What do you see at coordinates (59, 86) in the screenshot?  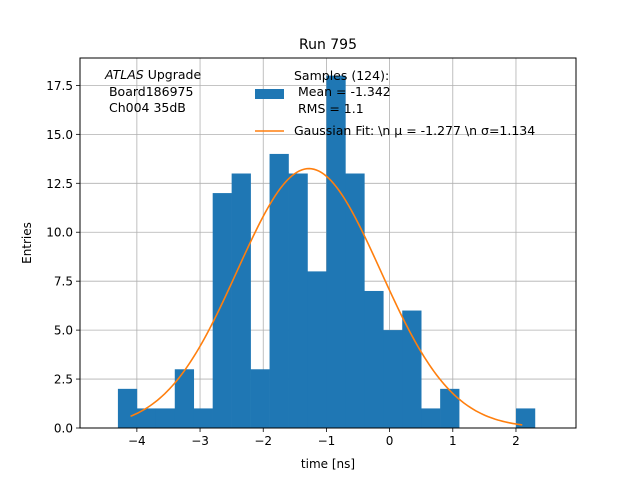 I see `y-tick-label: 17.5` at bounding box center [59, 86].